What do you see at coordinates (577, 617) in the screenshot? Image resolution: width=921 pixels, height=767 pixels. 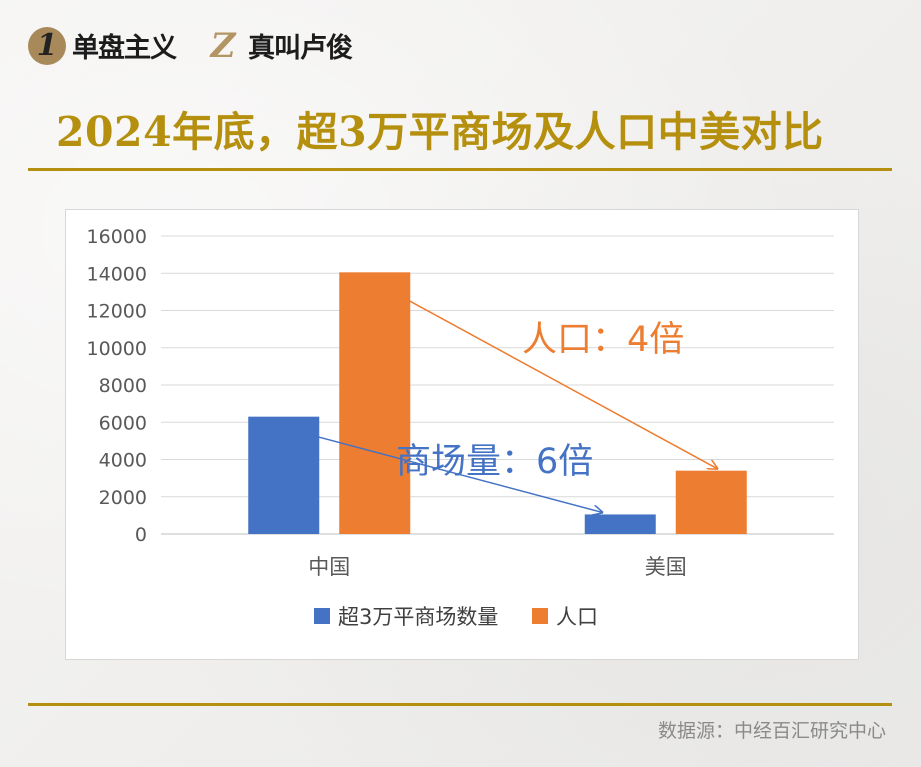 I see `legend-label: 人口` at bounding box center [577, 617].